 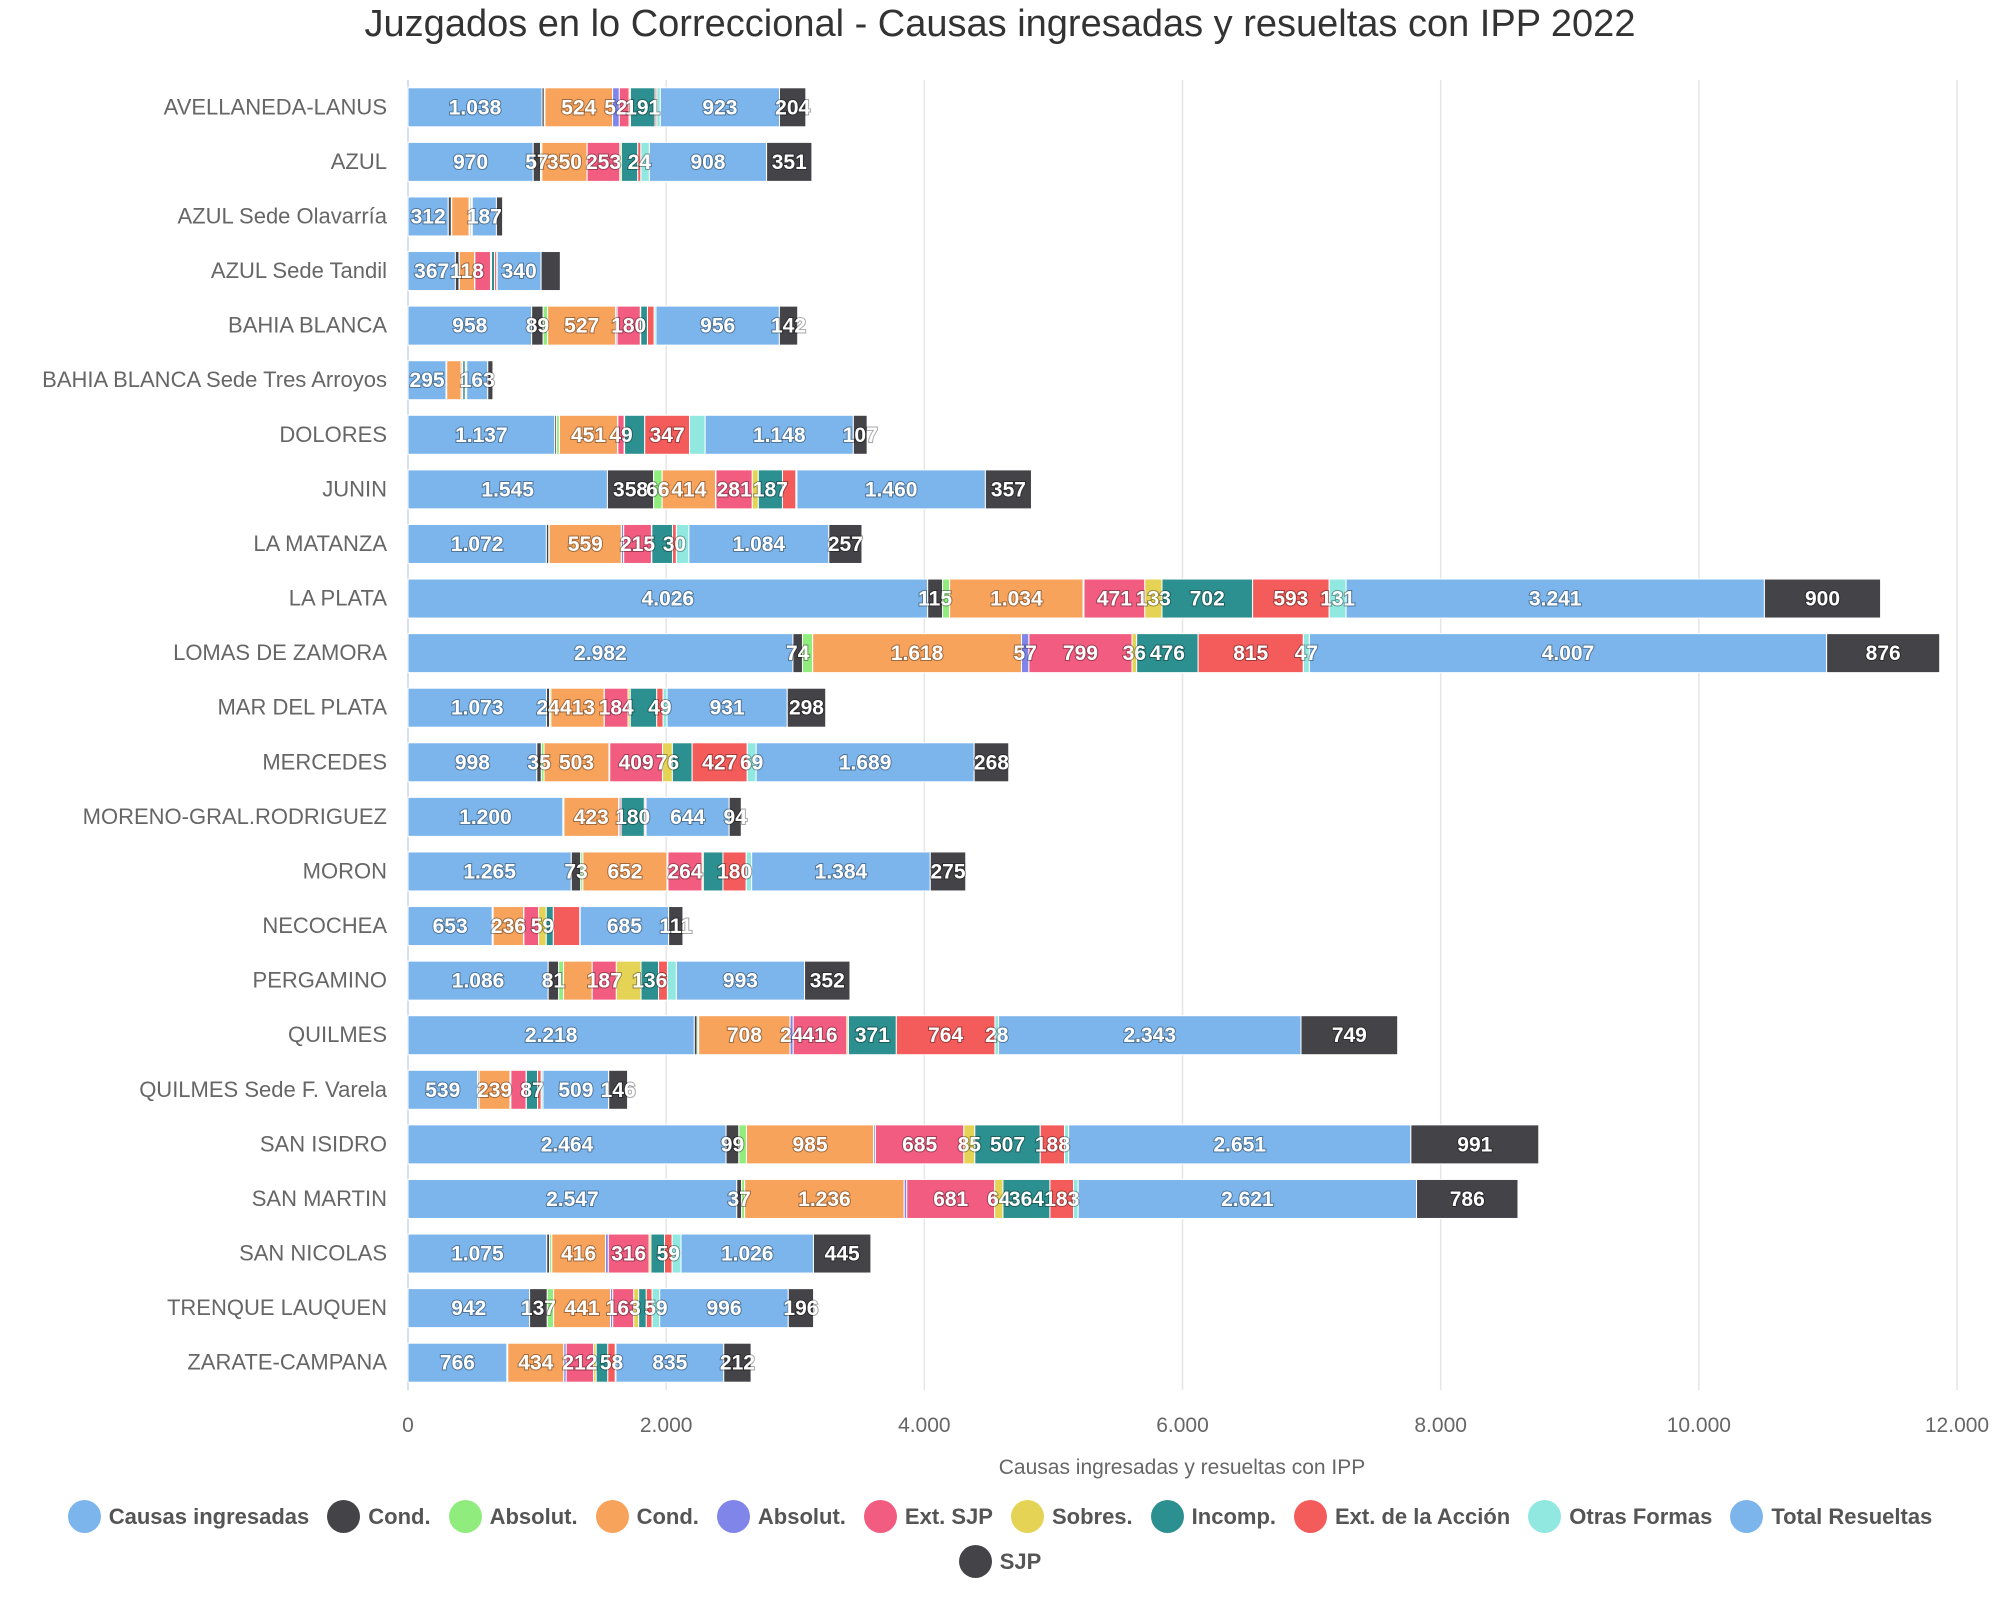 What do you see at coordinates (872, 1035) in the screenshot?
I see `data-label: 371` at bounding box center [872, 1035].